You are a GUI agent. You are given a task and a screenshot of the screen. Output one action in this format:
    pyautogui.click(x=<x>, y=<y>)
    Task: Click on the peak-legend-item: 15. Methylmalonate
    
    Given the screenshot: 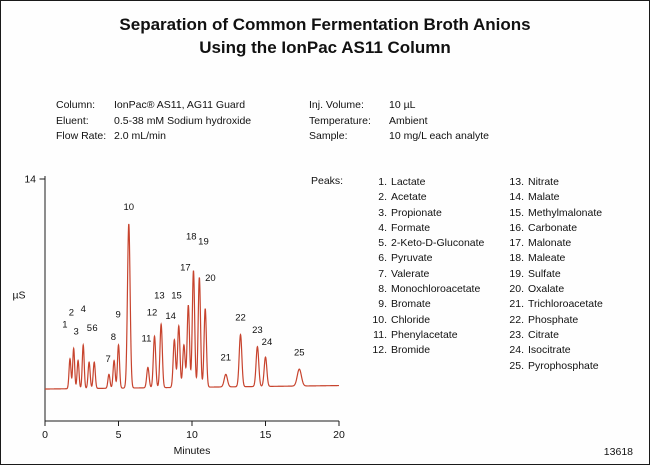 What is the action you would take?
    pyautogui.click(x=554, y=213)
    